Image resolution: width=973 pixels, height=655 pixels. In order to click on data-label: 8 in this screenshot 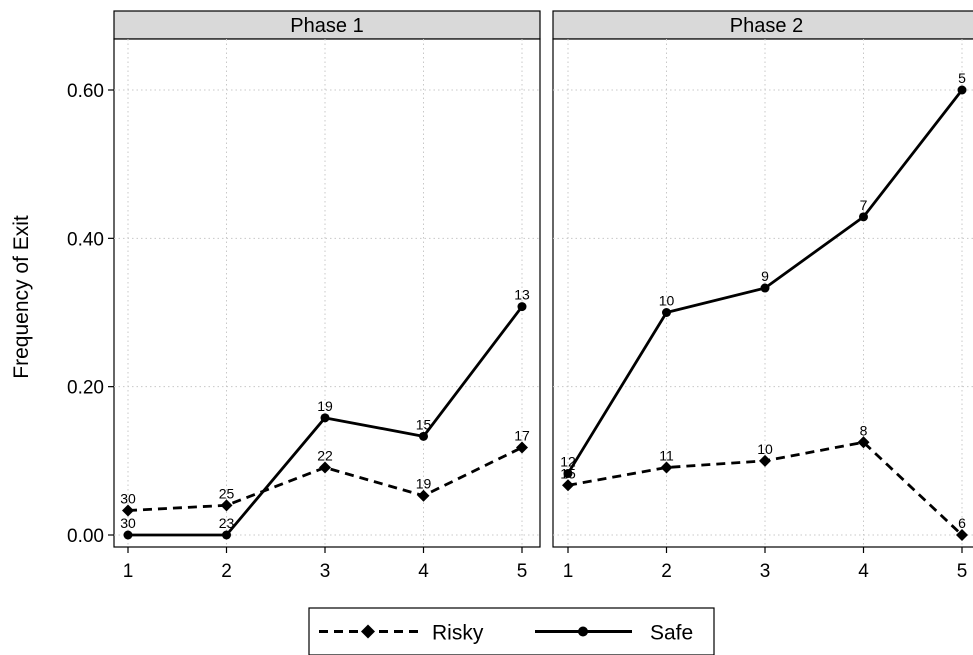, I will do `click(864, 430)`.